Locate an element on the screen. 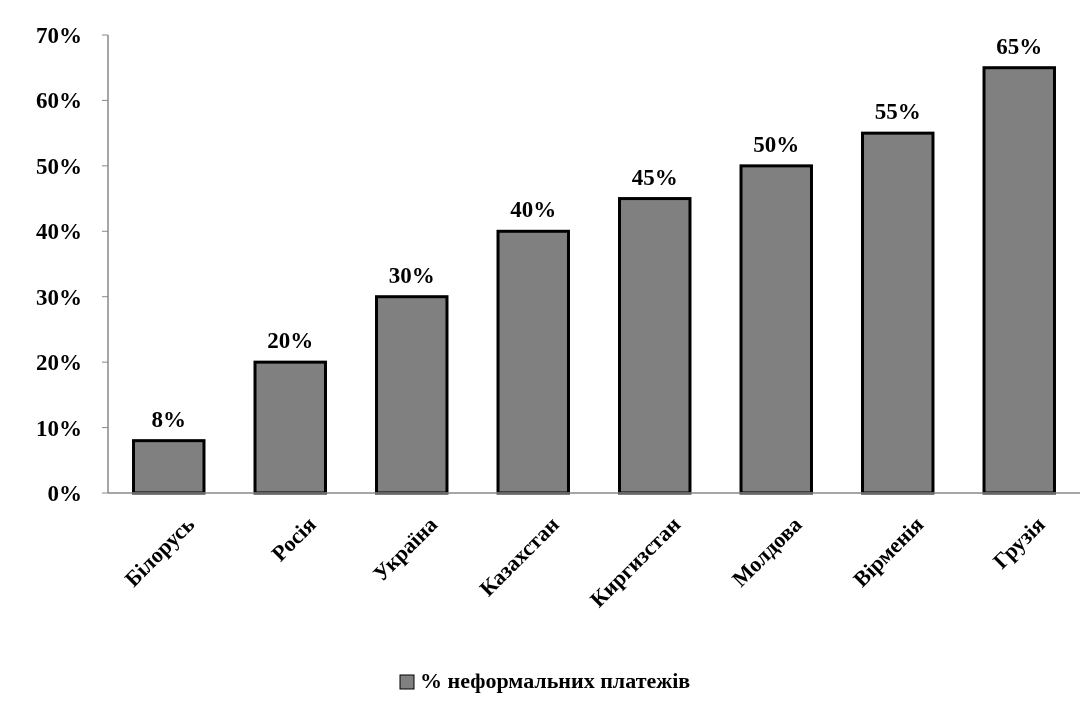 Image resolution: width=1084 pixels, height=708 pixels. data-label: 55% is located at coordinates (897, 112).